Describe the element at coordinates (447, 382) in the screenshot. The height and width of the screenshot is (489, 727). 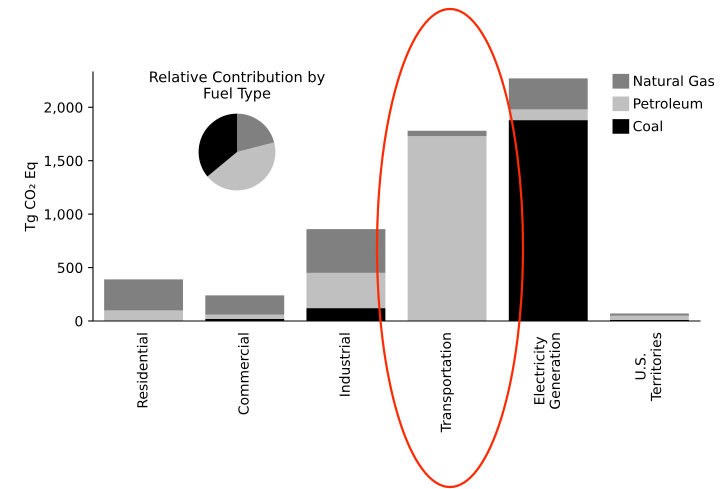
I see `x-tick-label: Transportation` at that location.